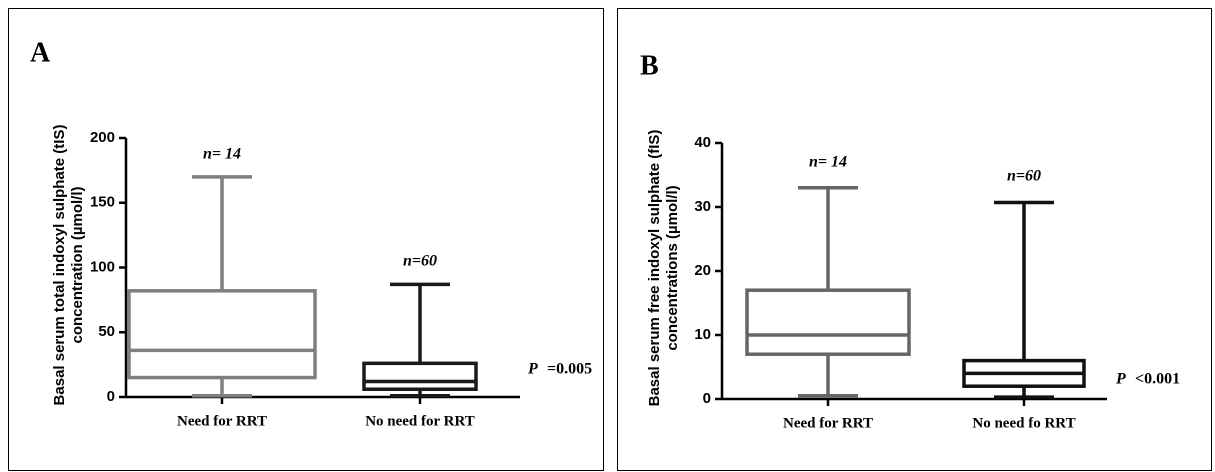 This screenshot has width=1215, height=472. What do you see at coordinates (102, 137) in the screenshot?
I see `y-tick-label: 200` at bounding box center [102, 137].